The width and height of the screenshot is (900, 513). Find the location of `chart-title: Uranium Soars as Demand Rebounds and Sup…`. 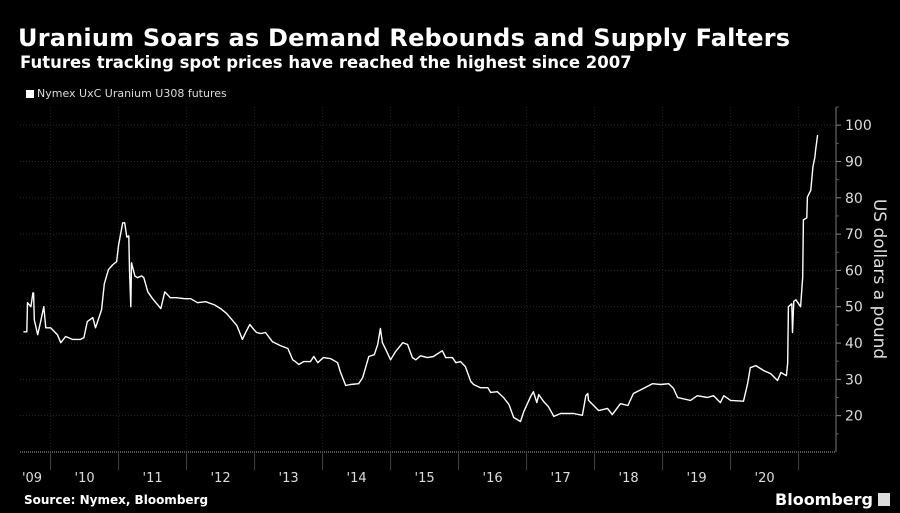

chart-title: Uranium Soars as Demand Rebounds and Sup… is located at coordinates (404, 38).